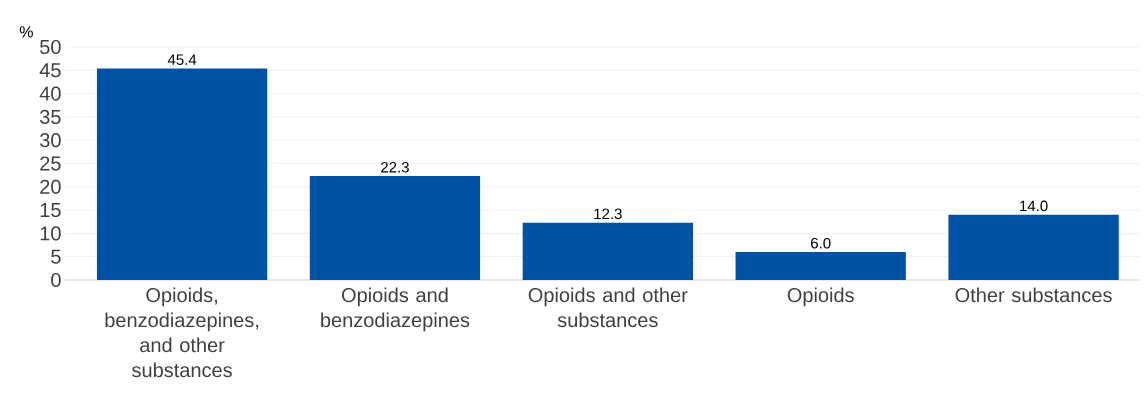 The image size is (1147, 405). Describe the element at coordinates (50, 140) in the screenshot. I see `y-tick-label: 30` at that location.